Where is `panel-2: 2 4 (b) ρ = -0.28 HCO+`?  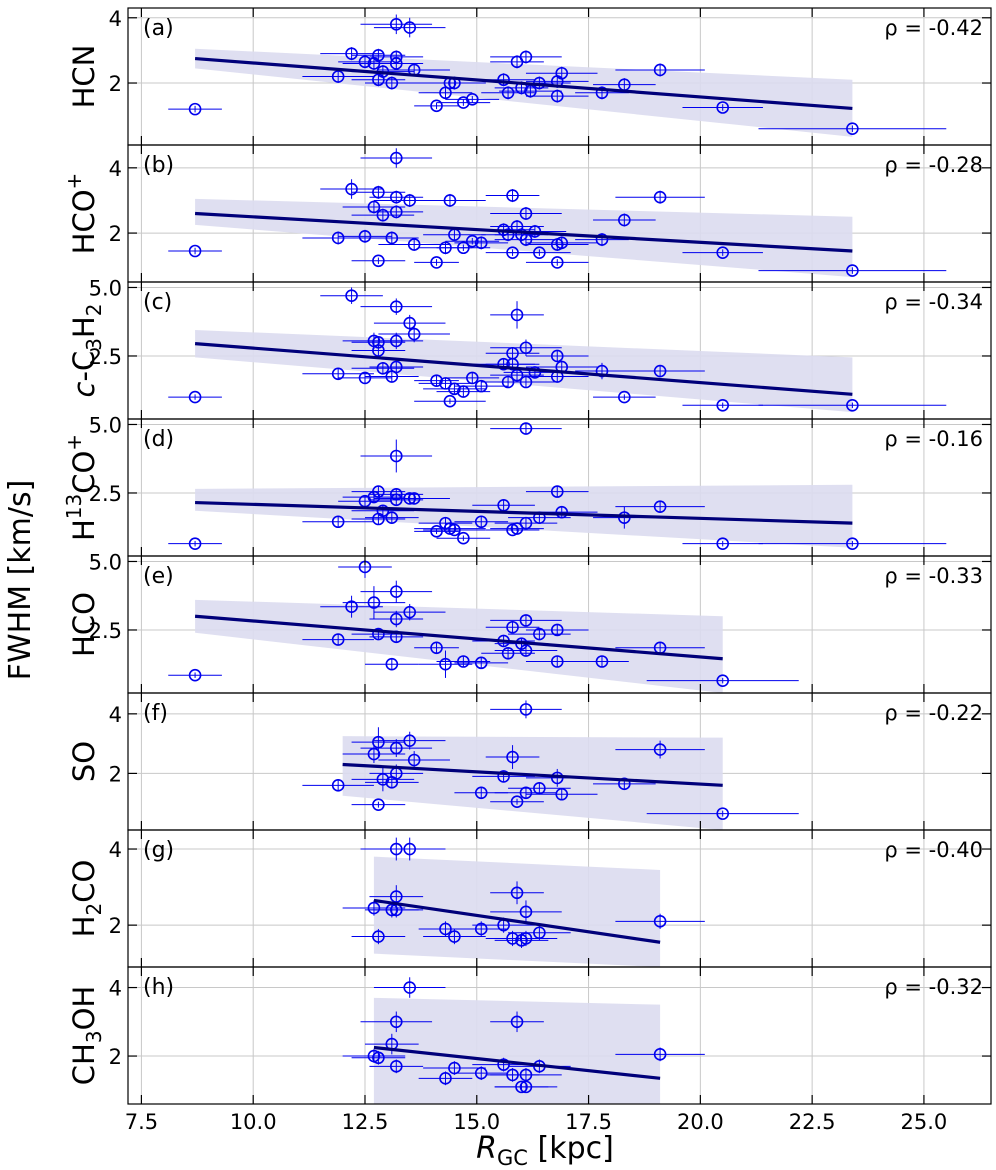
panel-2: 2 4 (b) ρ = -0.28 HCO+ is located at coordinates (527, 213).